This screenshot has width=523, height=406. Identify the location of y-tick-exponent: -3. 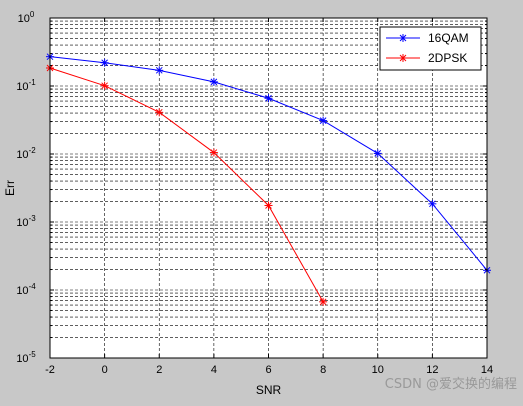
(33, 218).